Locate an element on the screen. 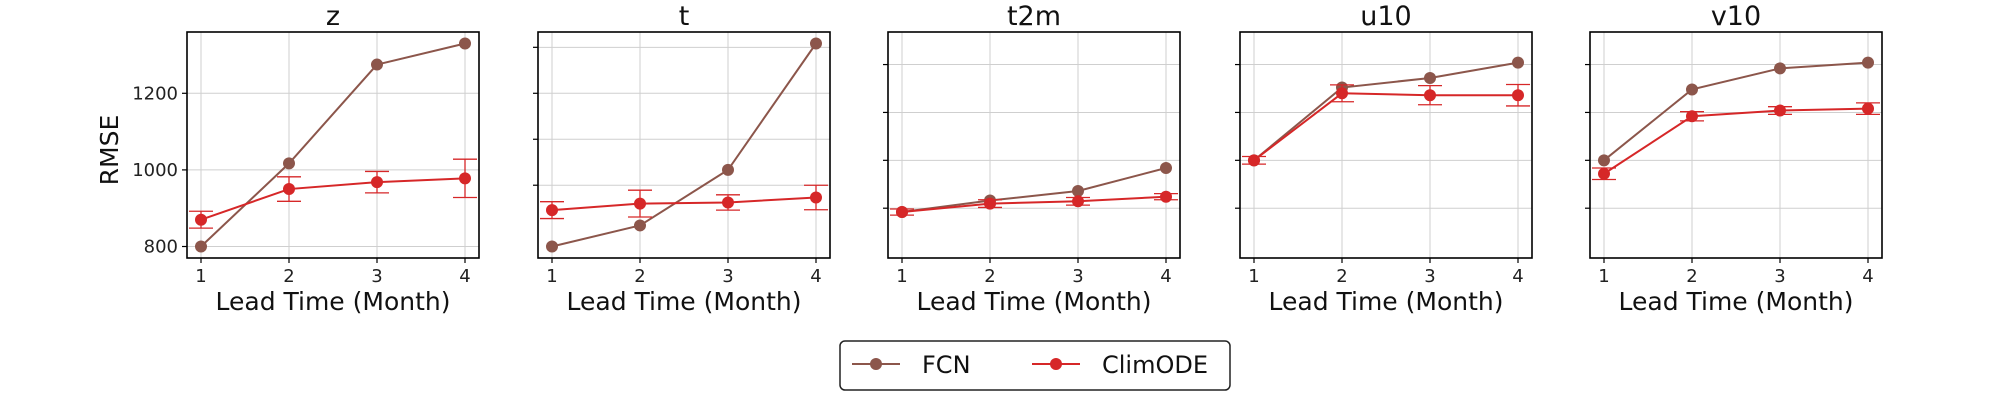 Image resolution: width=2000 pixels, height=418 pixels. legend-climode-marker is located at coordinates (1056, 364).